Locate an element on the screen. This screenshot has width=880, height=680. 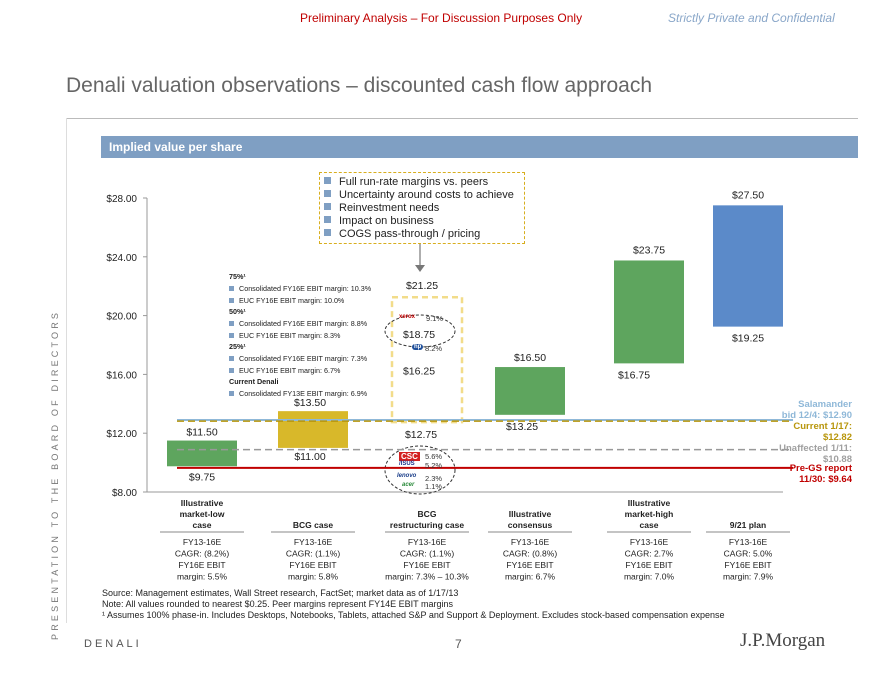
y-tick-label: $8.00 is located at coordinates (124, 493).